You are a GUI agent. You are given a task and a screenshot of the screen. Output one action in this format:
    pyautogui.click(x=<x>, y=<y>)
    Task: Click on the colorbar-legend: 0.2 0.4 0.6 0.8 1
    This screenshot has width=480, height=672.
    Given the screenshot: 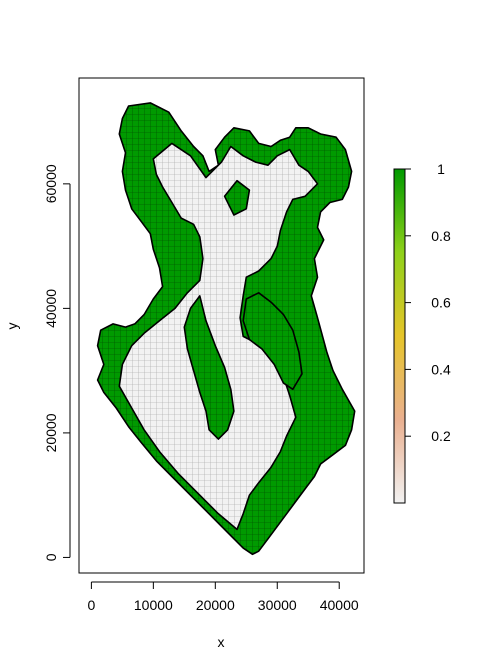 What is the action you would take?
    pyautogui.click(x=422, y=332)
    